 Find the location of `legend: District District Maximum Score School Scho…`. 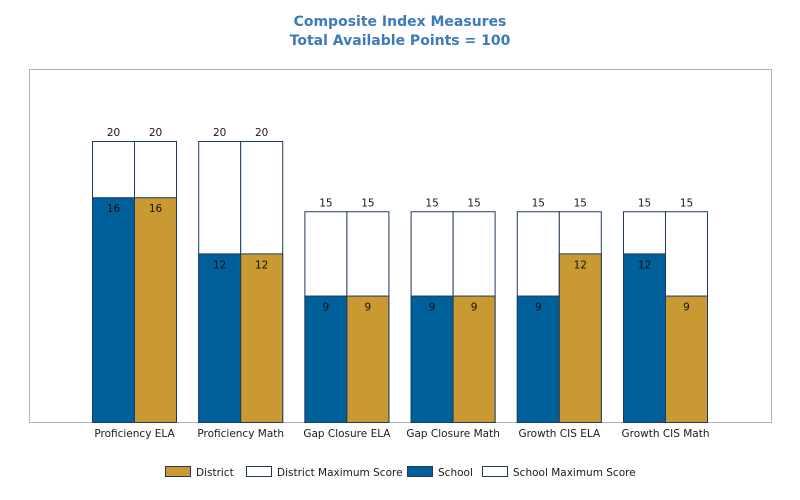

legend: District District Maximum Score School Scho… is located at coordinates (400, 472).